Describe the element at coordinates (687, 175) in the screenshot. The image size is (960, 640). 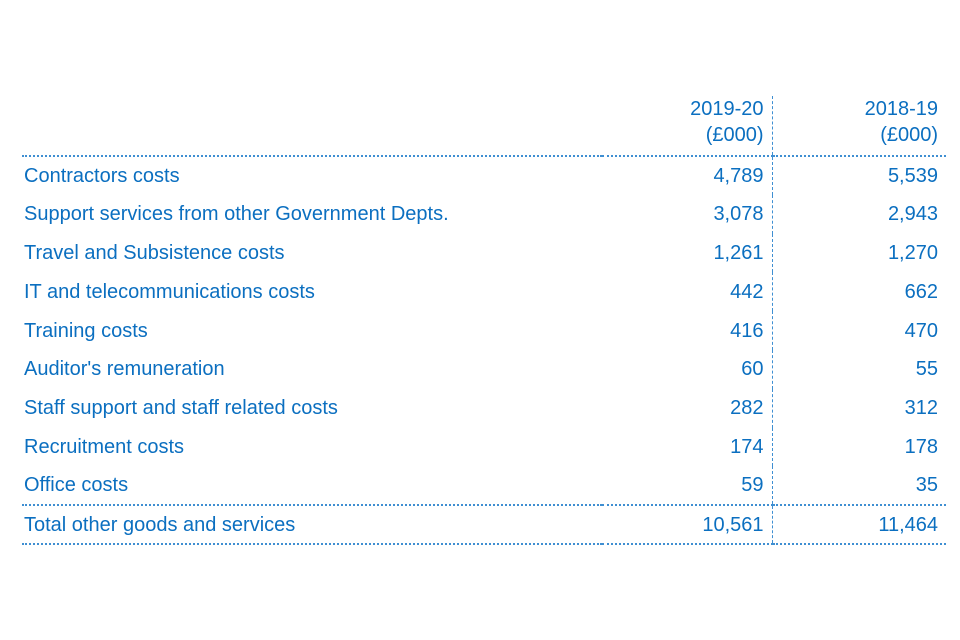
I see `value-2019-20: 4,789` at that location.